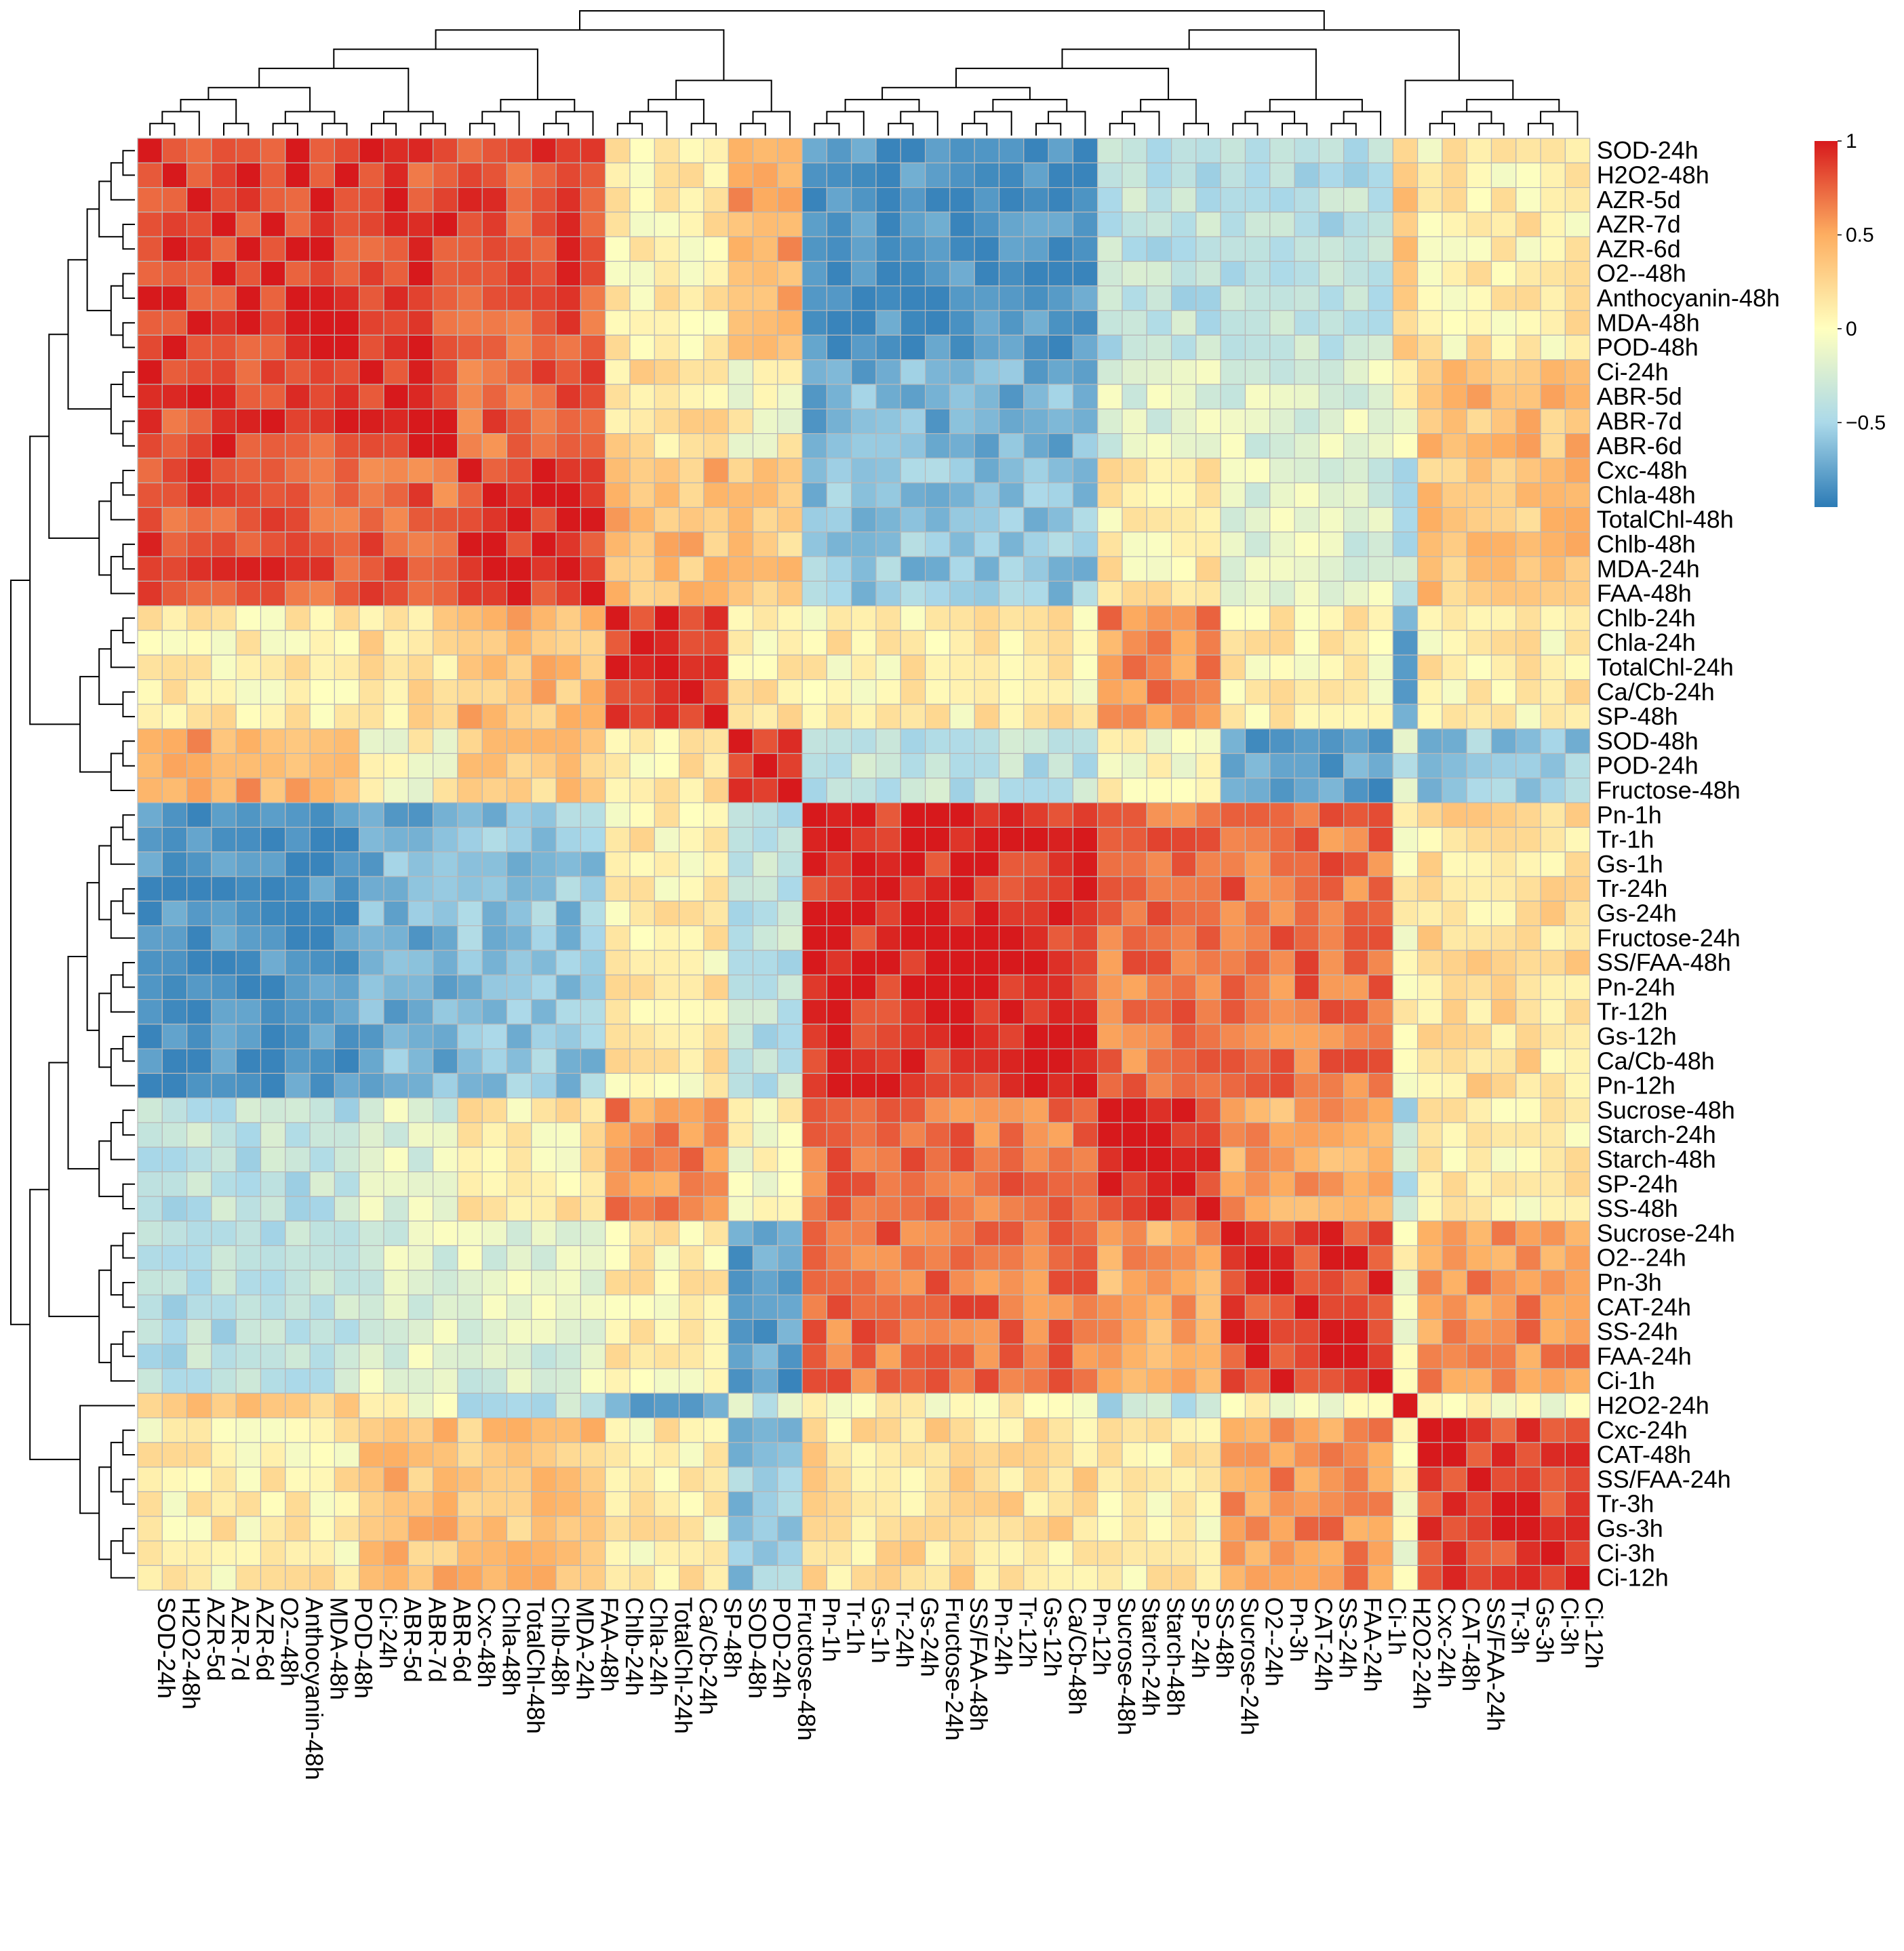 The height and width of the screenshot is (1951, 1904). What do you see at coordinates (1664, 1479) in the screenshot?
I see `row-label: SS/FAA-24h` at bounding box center [1664, 1479].